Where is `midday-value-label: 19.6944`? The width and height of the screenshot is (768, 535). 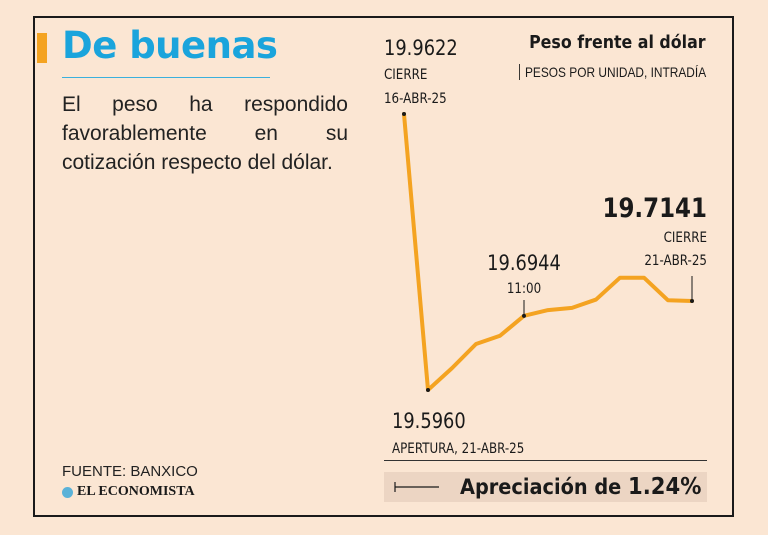
midday-value-label: 19.6944 is located at coordinates (524, 263).